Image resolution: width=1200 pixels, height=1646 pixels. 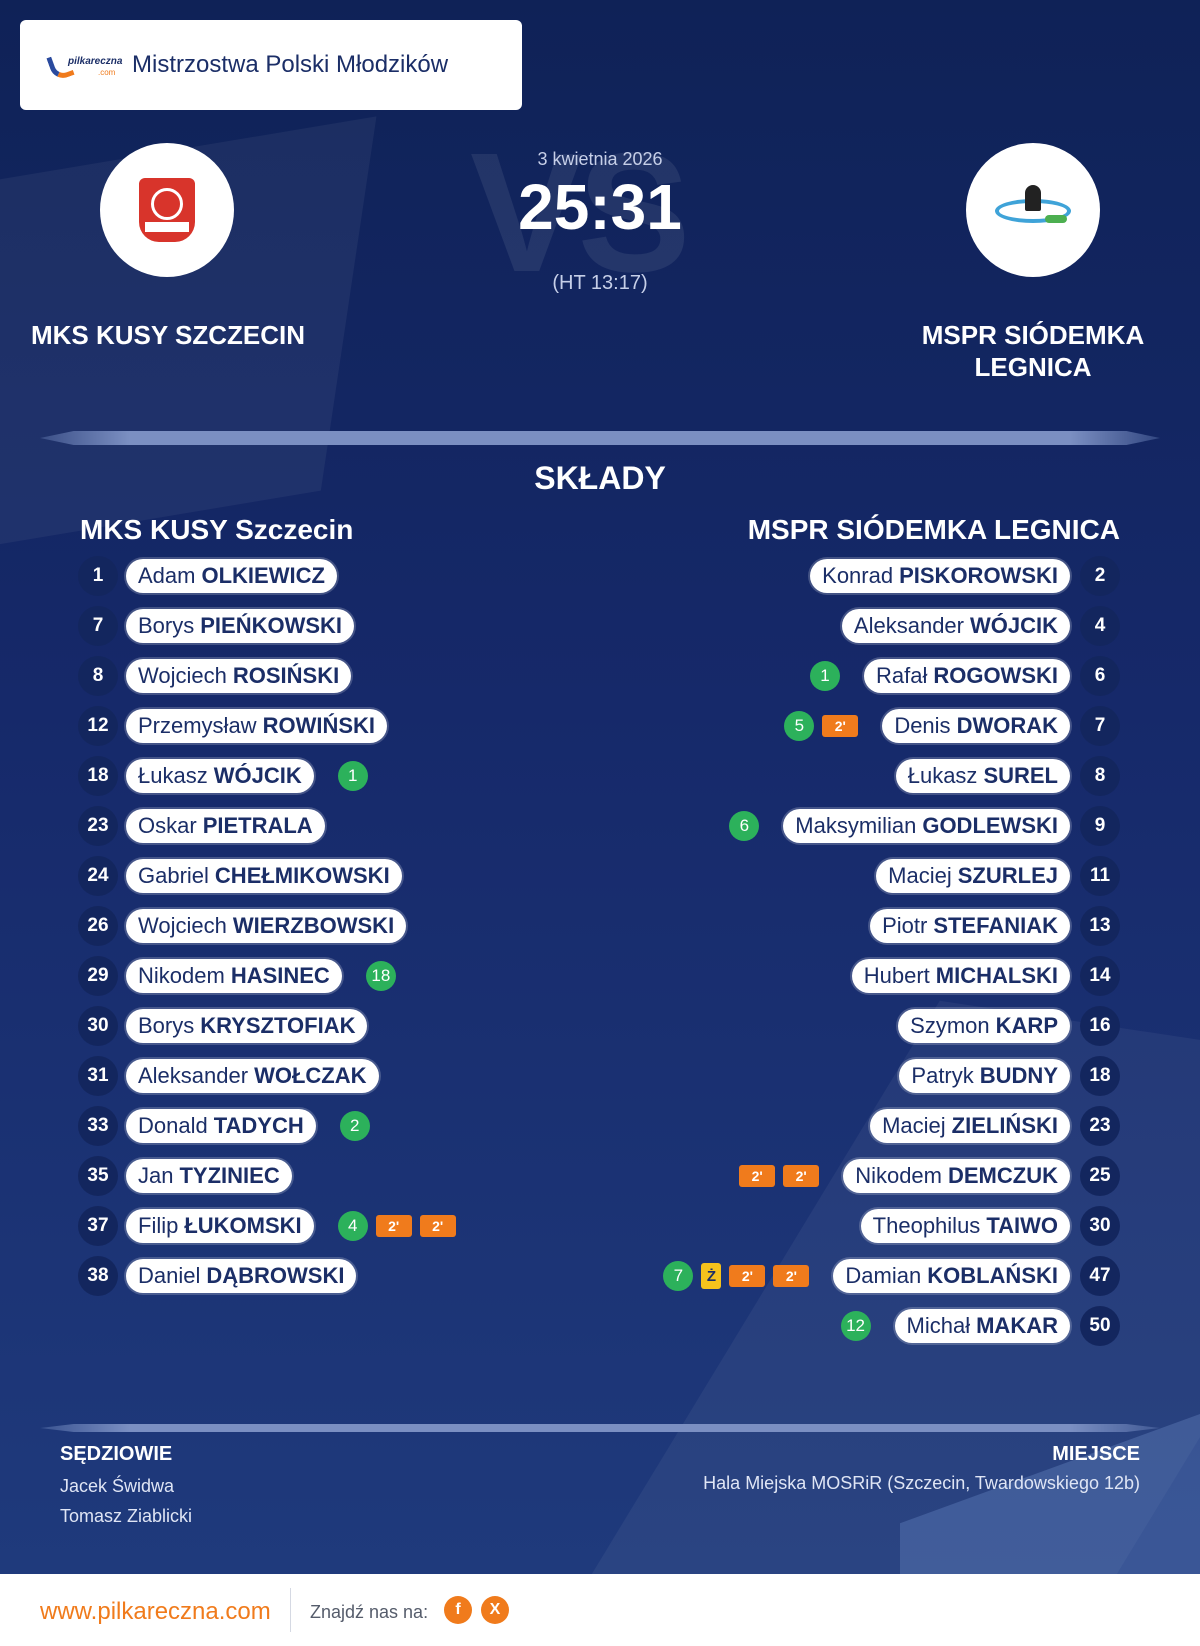 What do you see at coordinates (280, 975) in the screenshot?
I see `player-last-name: HASINEC` at bounding box center [280, 975].